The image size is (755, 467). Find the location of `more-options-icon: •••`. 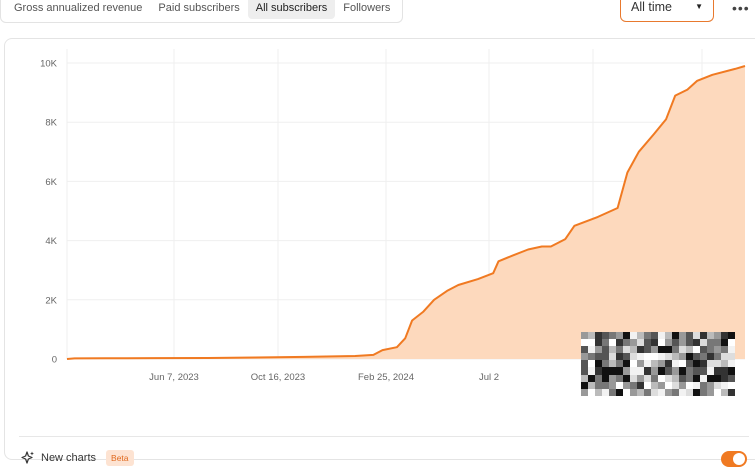

more-options-icon: ••• is located at coordinates (741, 8).